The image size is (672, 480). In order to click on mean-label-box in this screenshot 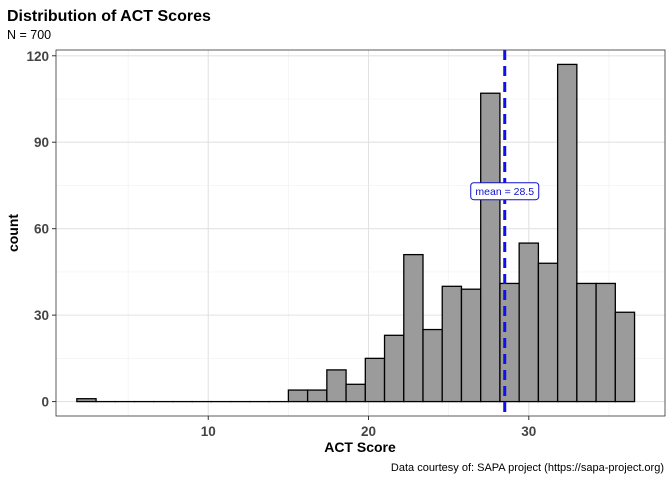, I will do `click(505, 191)`.